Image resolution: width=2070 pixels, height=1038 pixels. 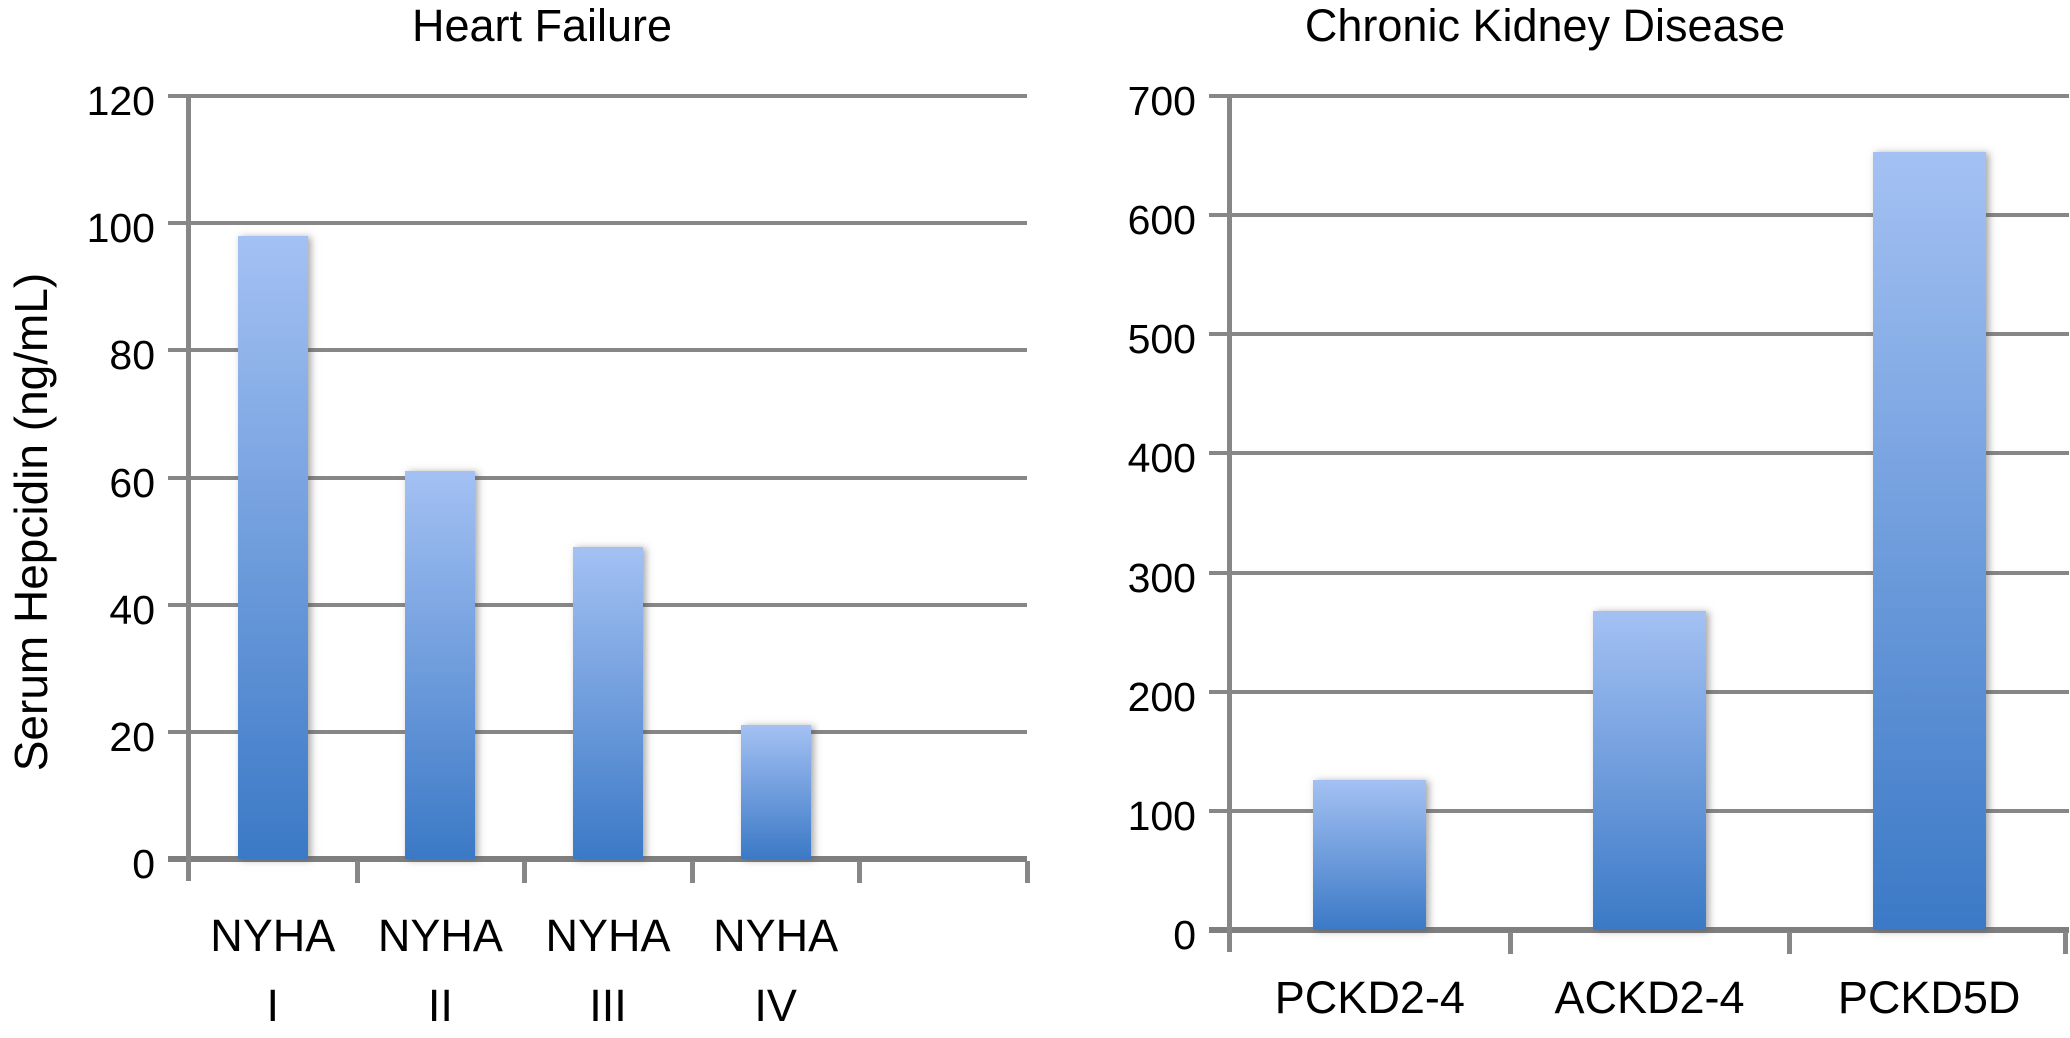 I want to click on bar-pckd5d, so click(x=1929, y=540).